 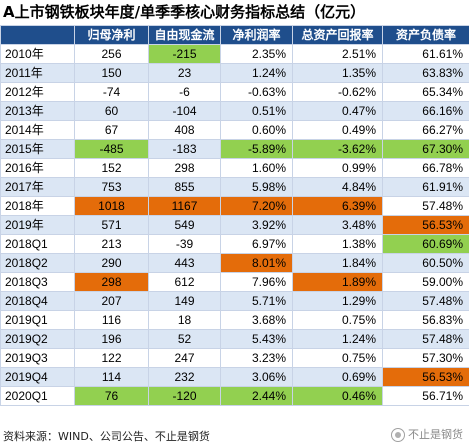 What do you see at coordinates (111, 339) in the screenshot?
I see `cell-net-profit: 196` at bounding box center [111, 339].